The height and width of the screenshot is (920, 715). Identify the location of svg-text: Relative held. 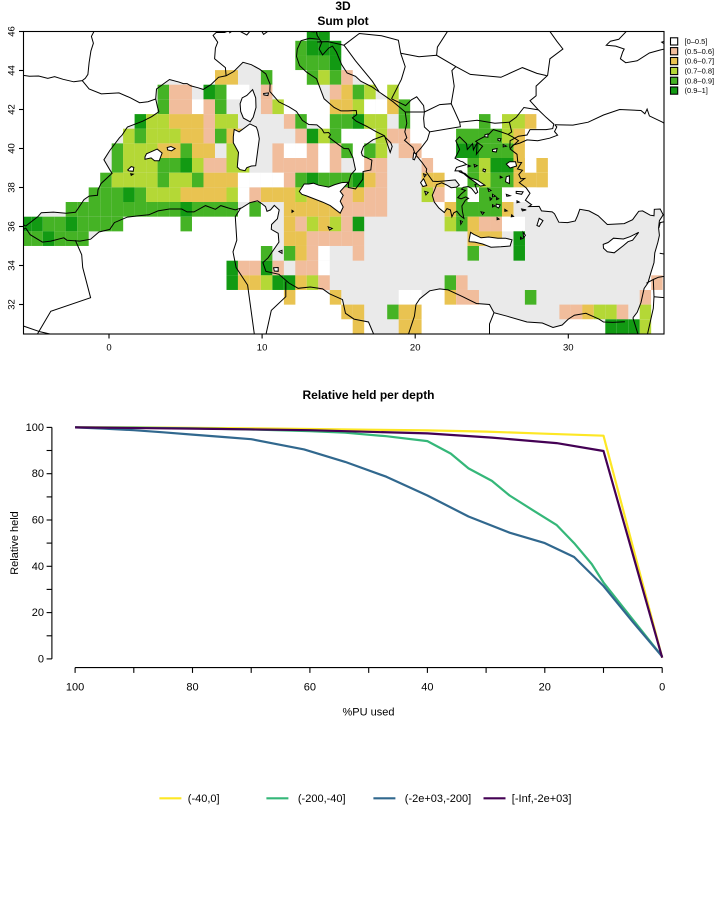
(15, 543).